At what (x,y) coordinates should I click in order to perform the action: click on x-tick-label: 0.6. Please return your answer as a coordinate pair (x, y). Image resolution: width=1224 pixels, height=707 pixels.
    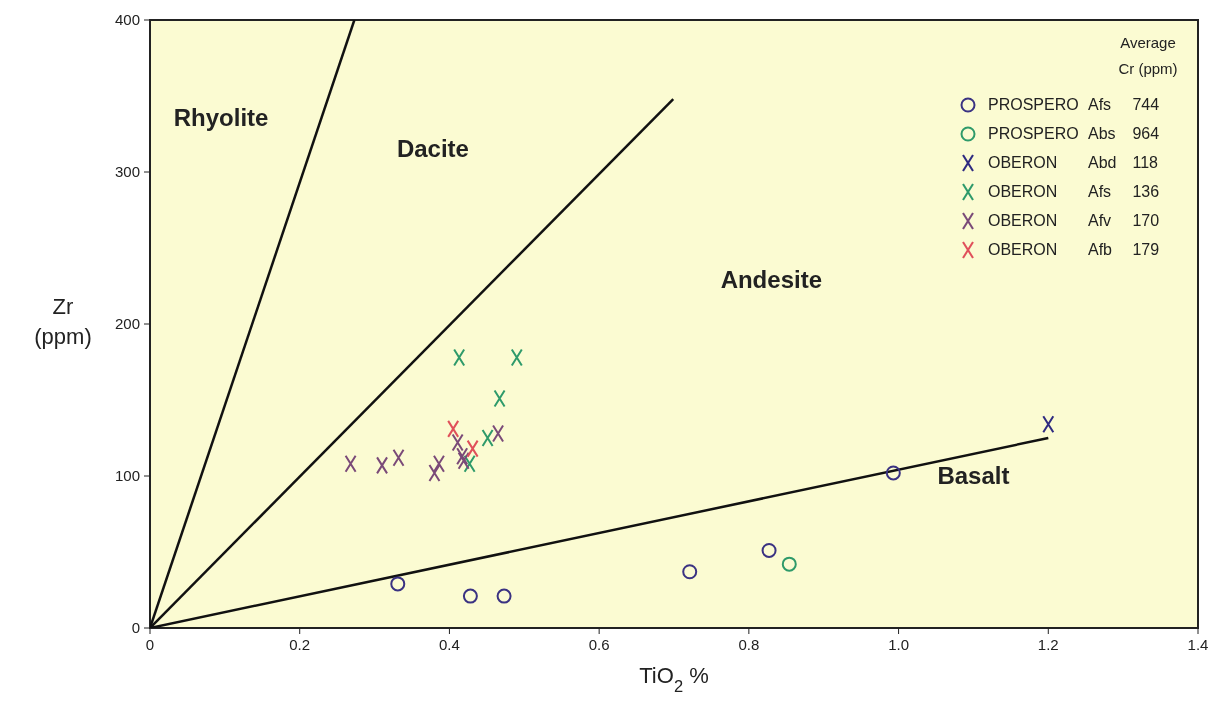
    Looking at the image, I should click on (599, 644).